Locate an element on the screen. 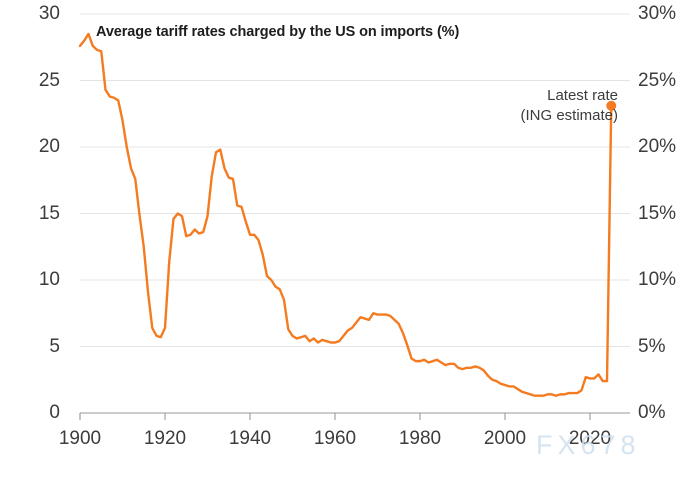 The image size is (686, 481). y-axis-left-tick-label: 0 is located at coordinates (54, 412).